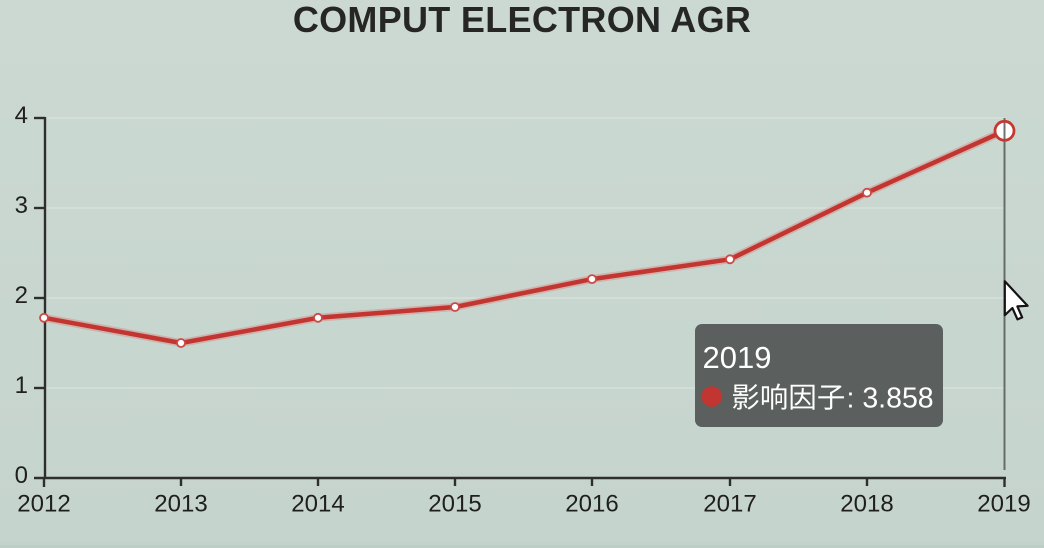  Describe the element at coordinates (729, 504) in the screenshot. I see `svg-text: 2017` at that location.